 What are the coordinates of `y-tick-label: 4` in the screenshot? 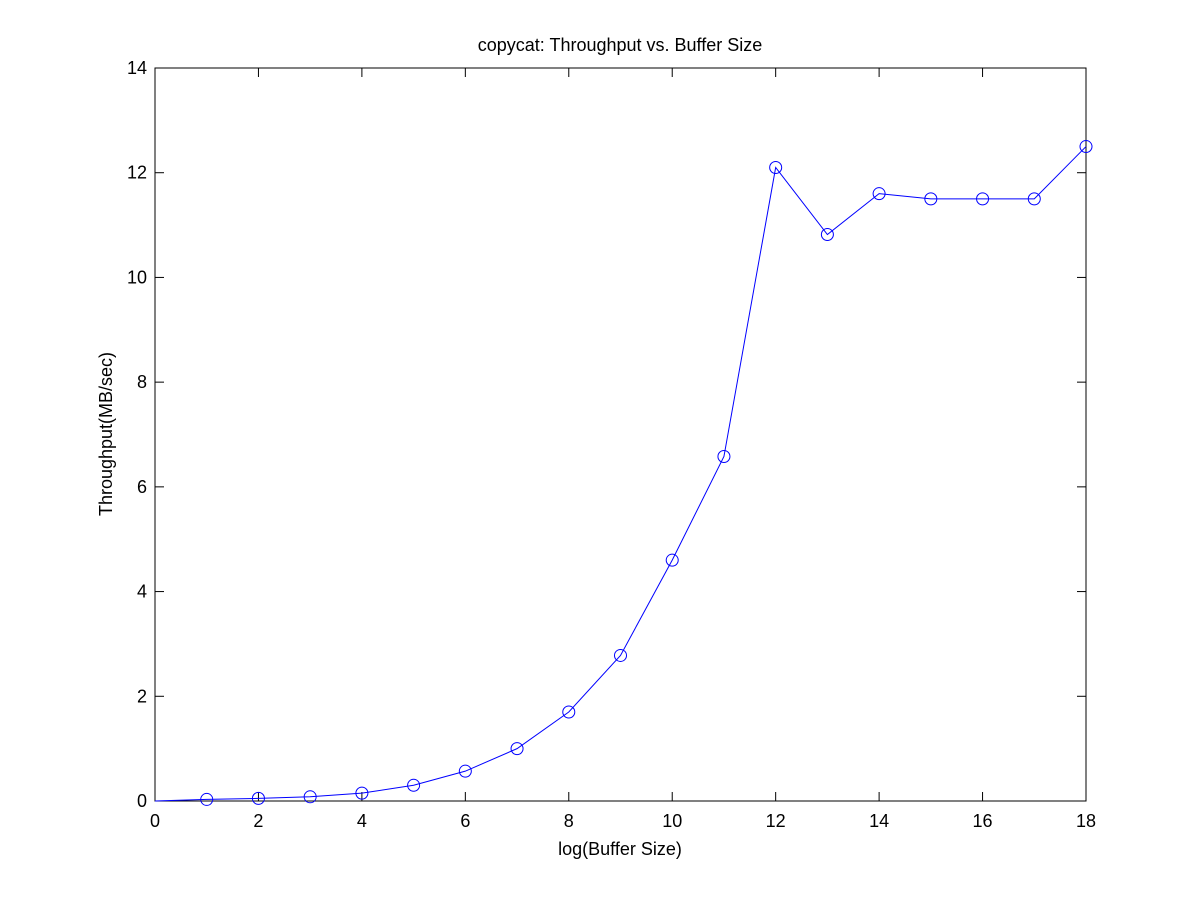 It's located at (142, 592).